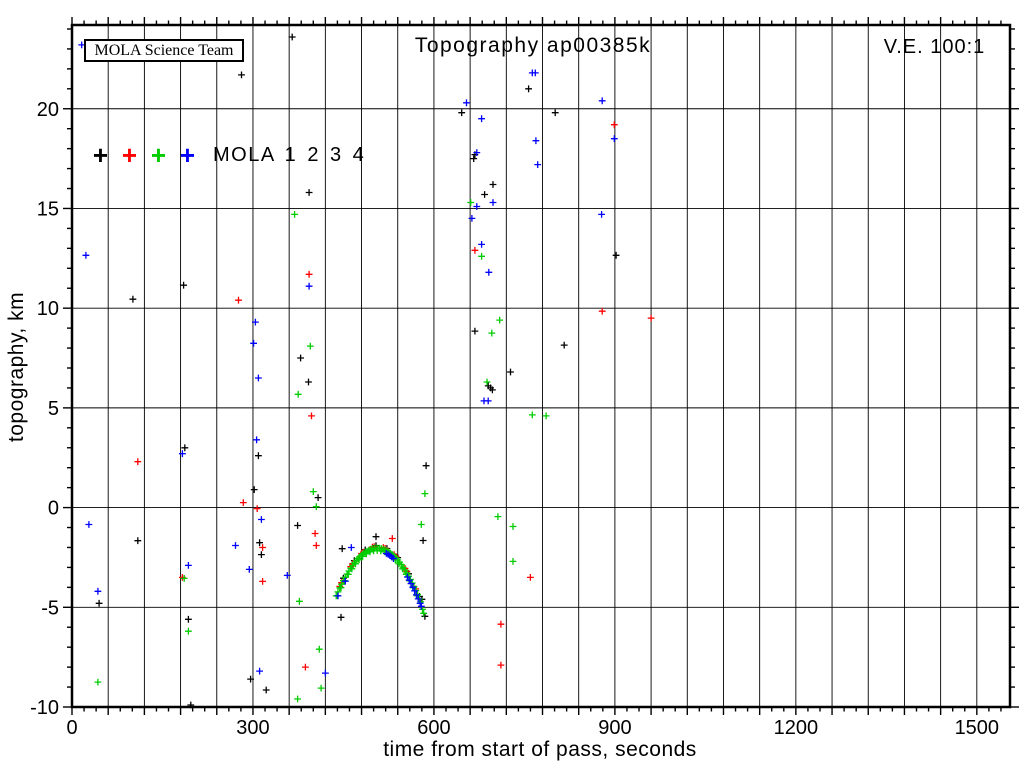 Image resolution: width=1024 pixels, height=768 pixels. Describe the element at coordinates (540, 749) in the screenshot. I see `x-axis-title: time from start of pass, seconds` at that location.